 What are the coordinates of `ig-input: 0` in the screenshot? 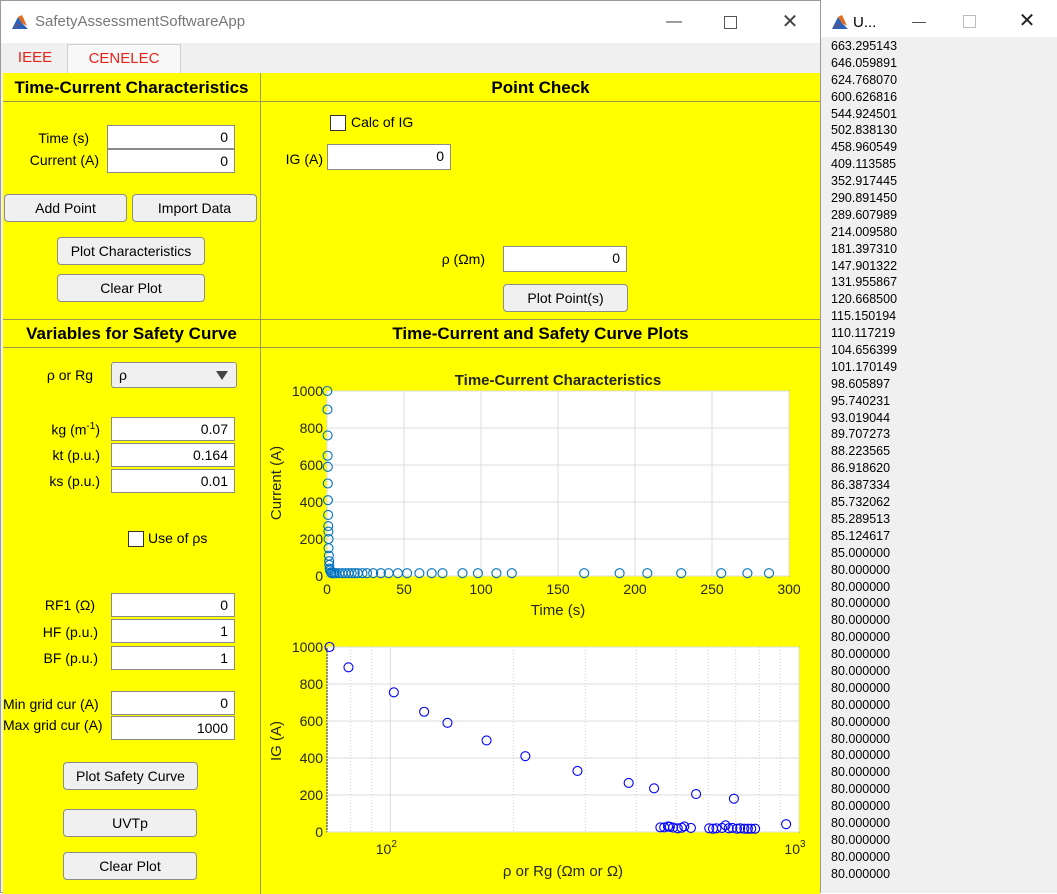 It's located at (389, 157).